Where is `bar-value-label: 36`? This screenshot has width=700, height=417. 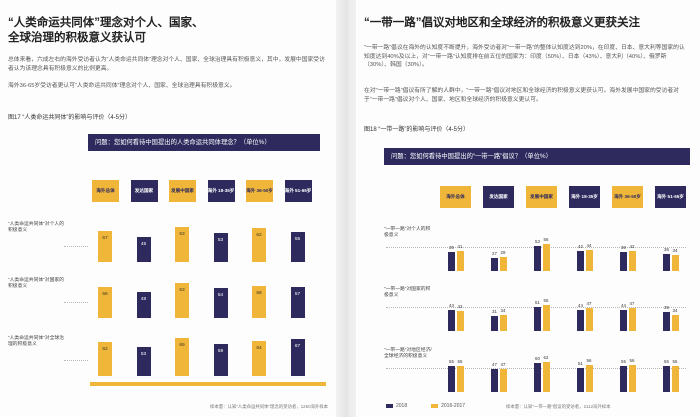 bar-value-label: 36 is located at coordinates (666, 249).